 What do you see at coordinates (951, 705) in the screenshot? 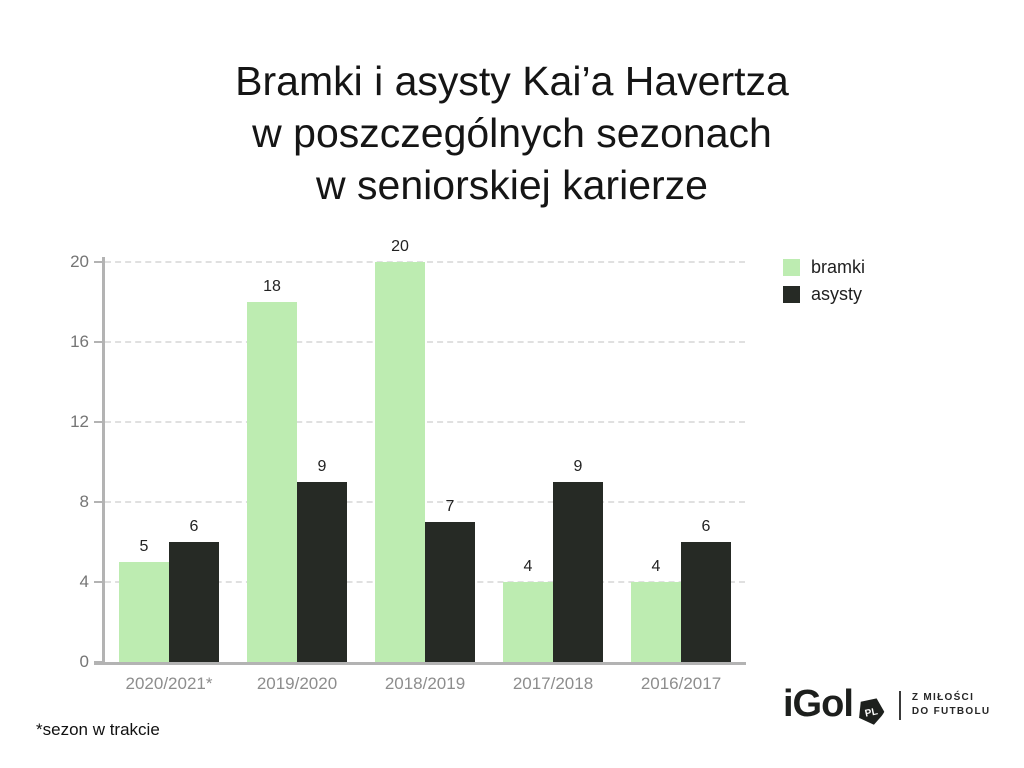
I see `logo-tagline: Z MIŁOŚCI DO FUTBOLU` at bounding box center [951, 705].